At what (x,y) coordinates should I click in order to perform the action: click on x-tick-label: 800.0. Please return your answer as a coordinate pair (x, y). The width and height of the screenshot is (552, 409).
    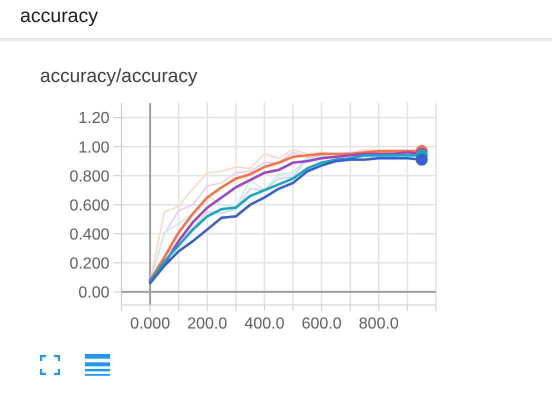
    Looking at the image, I should click on (378, 323).